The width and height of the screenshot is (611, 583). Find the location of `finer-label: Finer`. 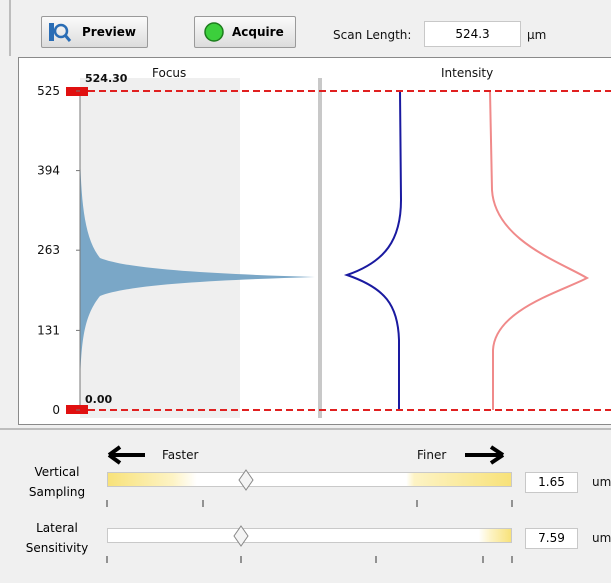

finer-label: Finer is located at coordinates (432, 455).